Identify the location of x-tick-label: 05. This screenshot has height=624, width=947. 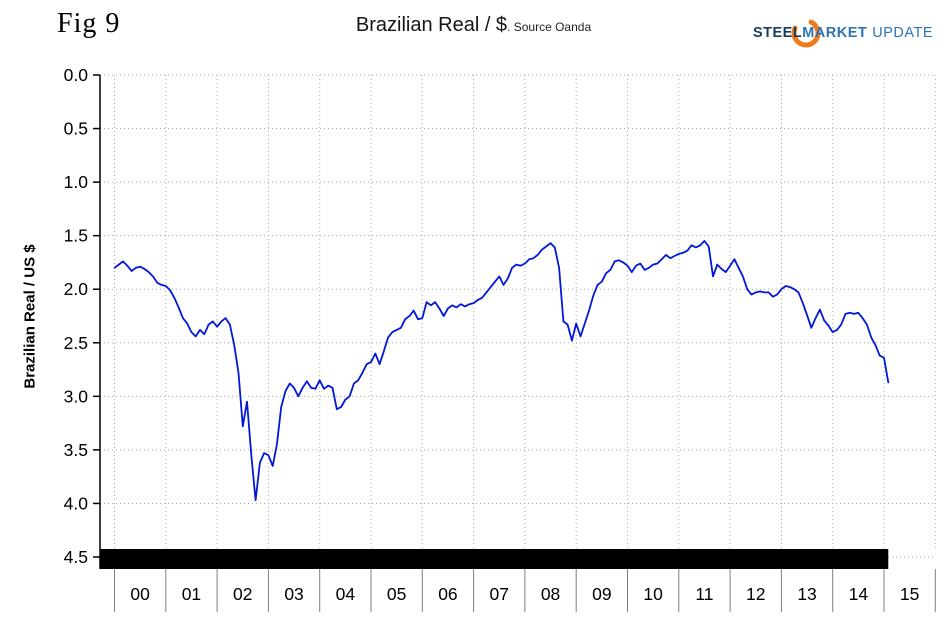
(396, 594).